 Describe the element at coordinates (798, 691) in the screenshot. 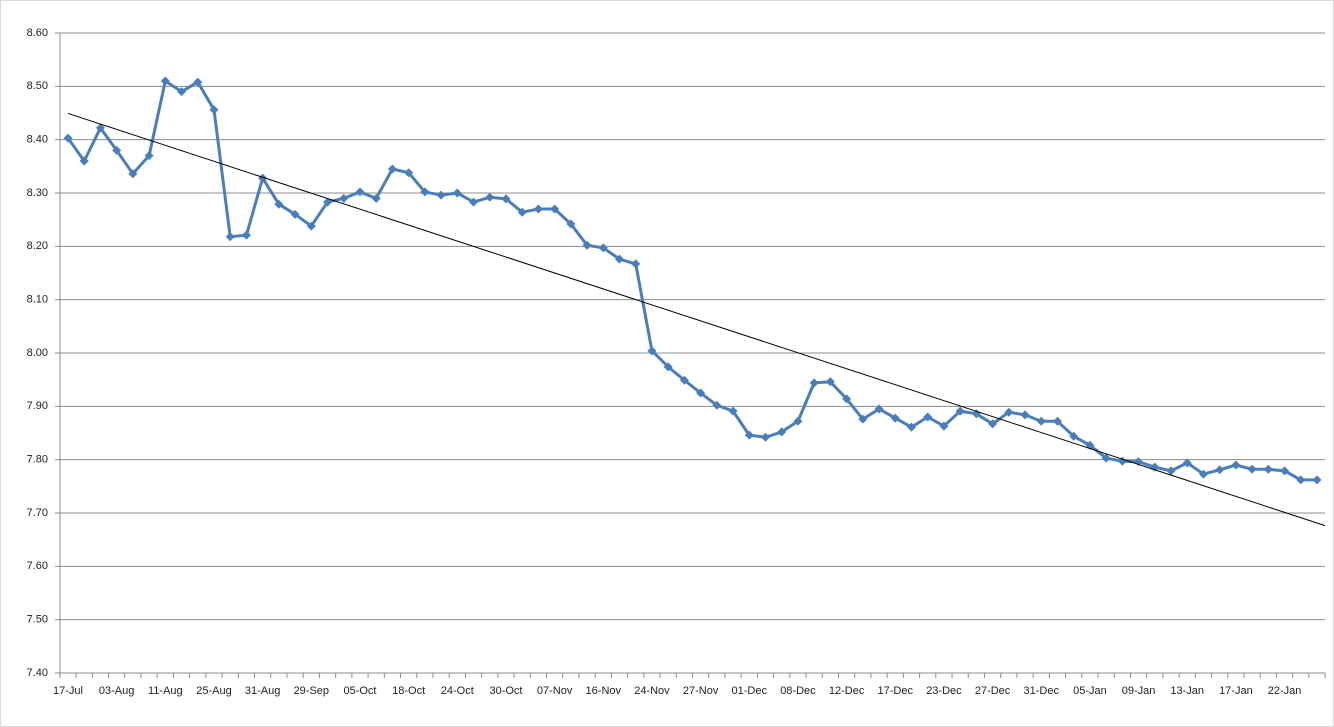

I see `x-tick-label: 08-Dec` at that location.